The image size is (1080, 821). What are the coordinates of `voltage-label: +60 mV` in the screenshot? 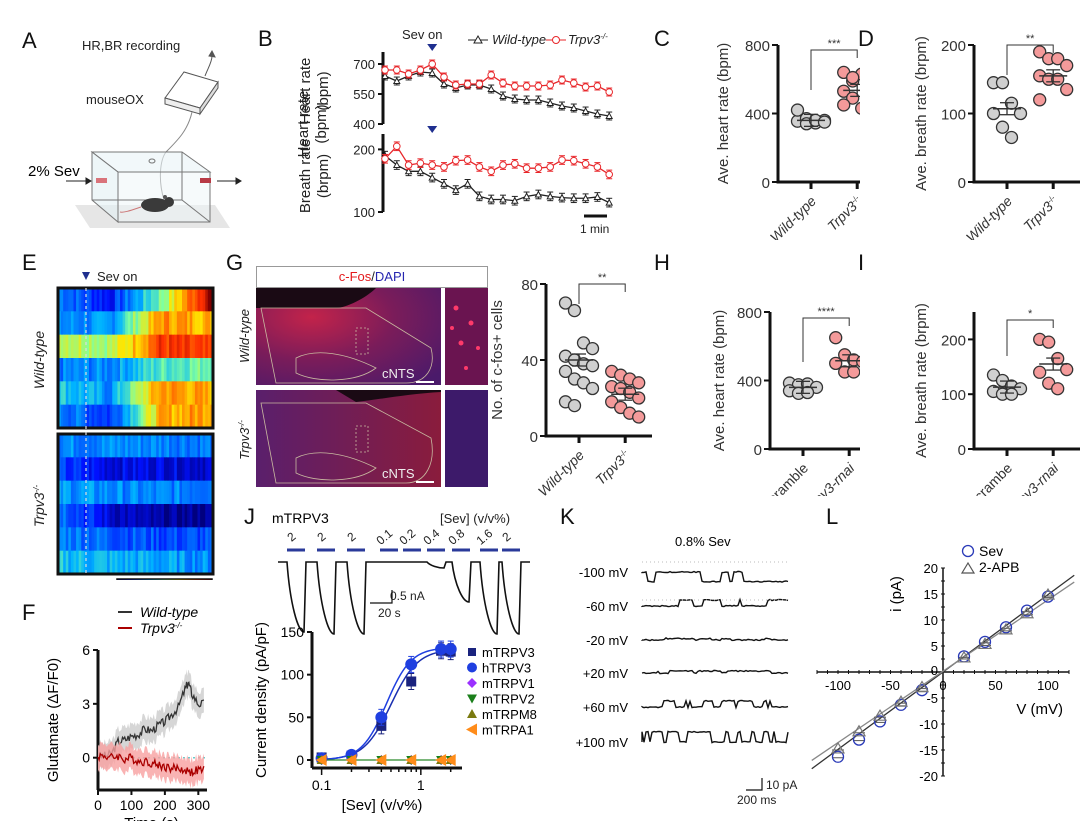 It's located at (605, 707).